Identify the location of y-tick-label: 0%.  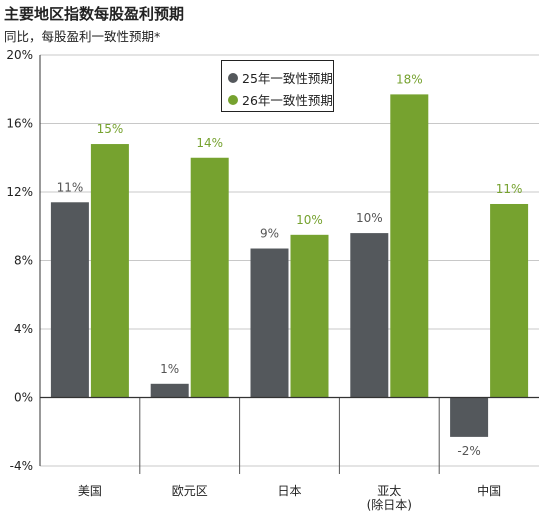
(23, 398).